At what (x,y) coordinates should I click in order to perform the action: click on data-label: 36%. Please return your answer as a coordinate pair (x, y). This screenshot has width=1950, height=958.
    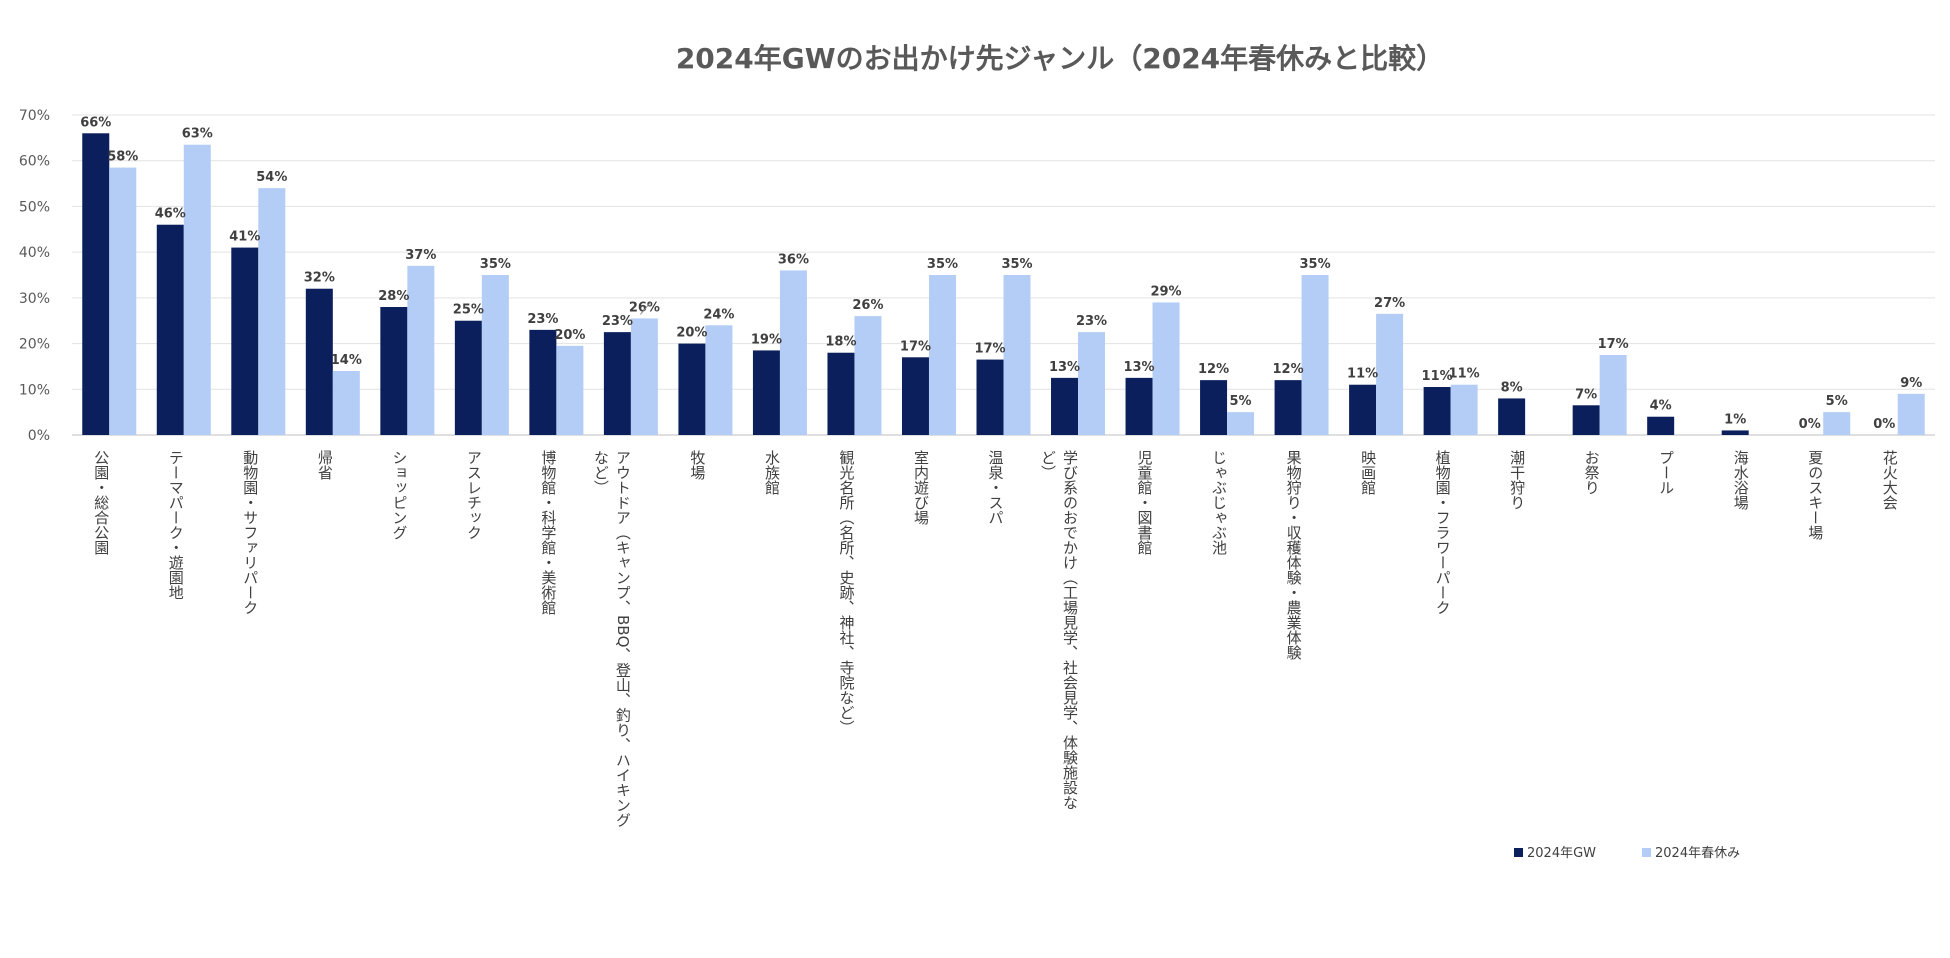
    Looking at the image, I should click on (793, 259).